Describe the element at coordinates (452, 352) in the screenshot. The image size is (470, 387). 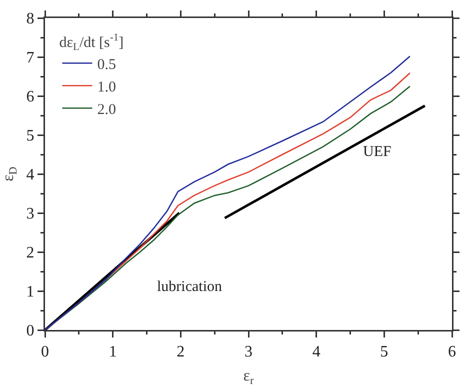
I see `x-tick-label: 6` at that location.